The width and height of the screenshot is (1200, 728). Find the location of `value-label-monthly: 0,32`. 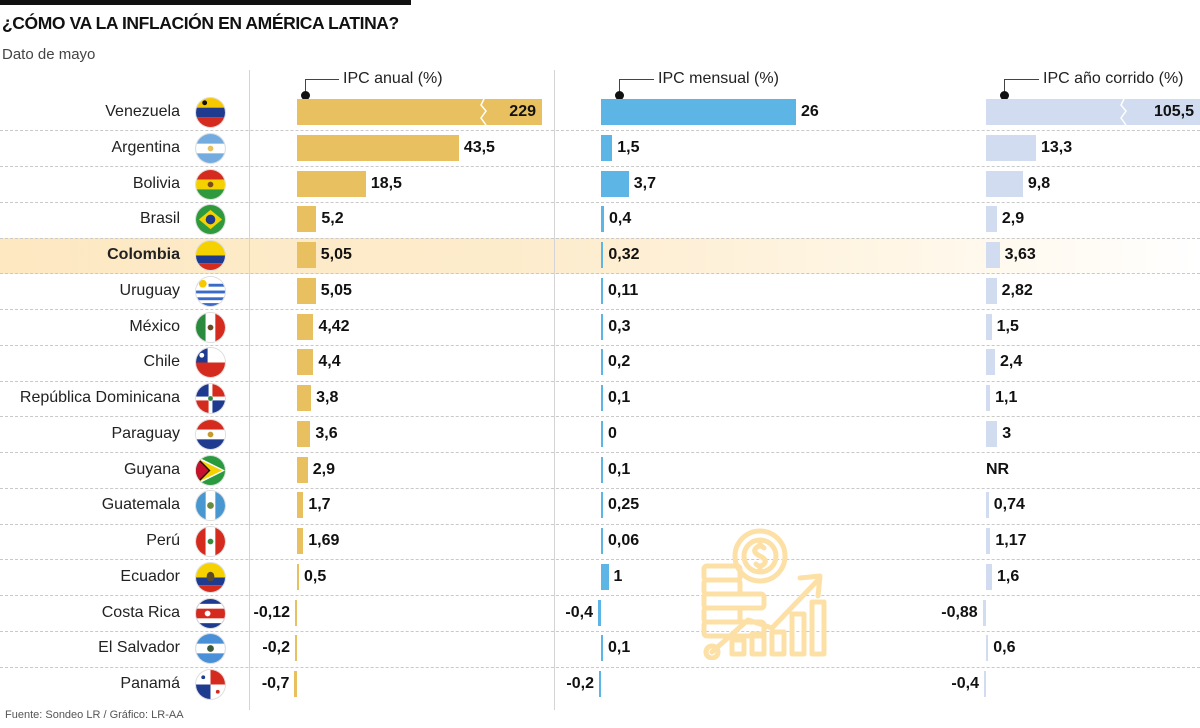

value-label-monthly: 0,32 is located at coordinates (624, 254).